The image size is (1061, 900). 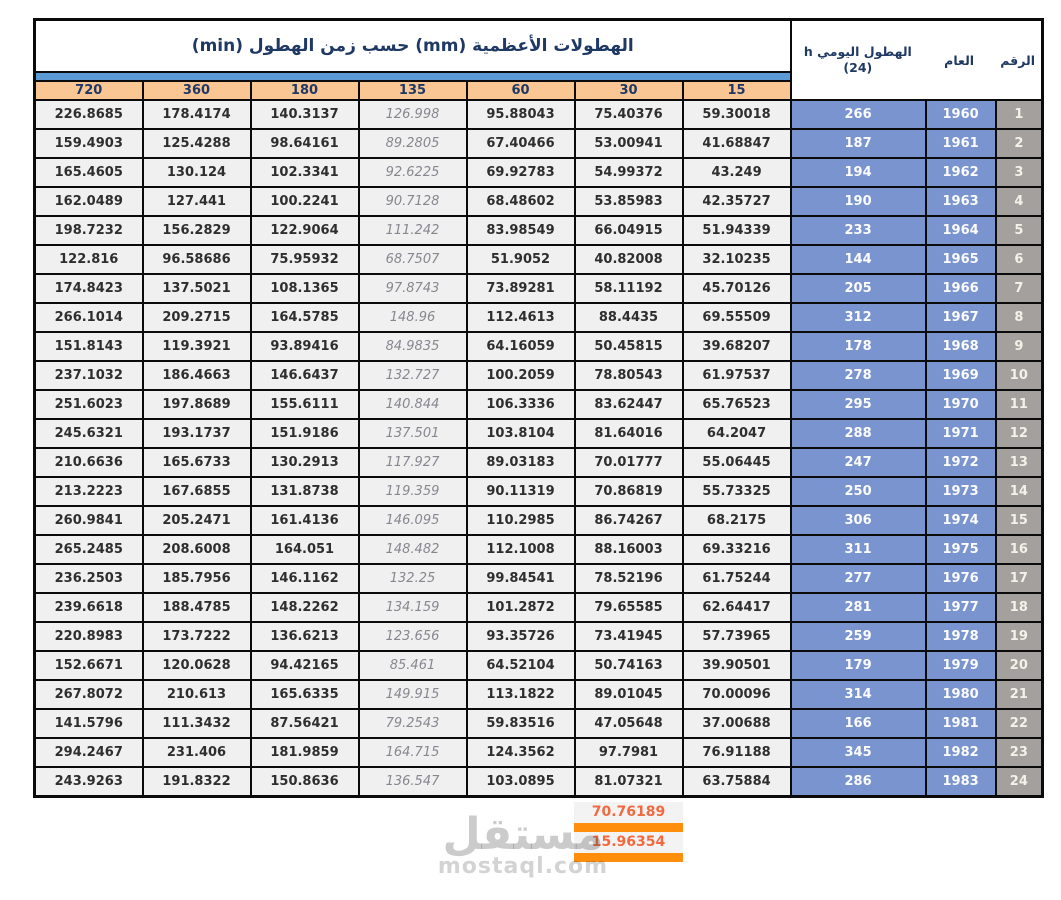 I want to click on cell-30: 54.99372, so click(x=628, y=172).